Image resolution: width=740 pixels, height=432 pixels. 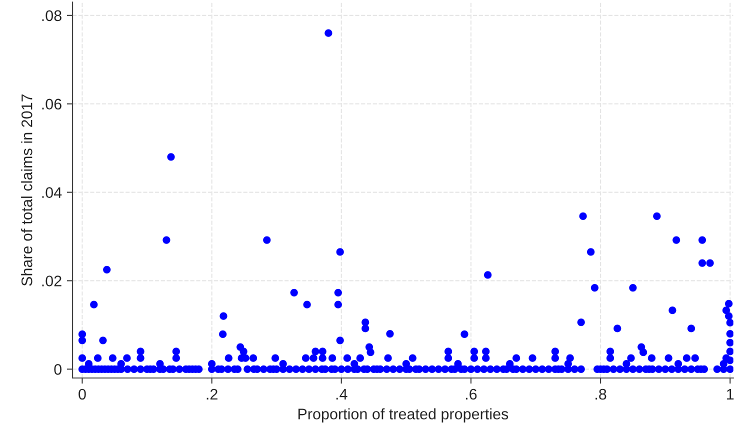 What do you see at coordinates (52, 281) in the screenshot?
I see `y-tick-label: .02` at bounding box center [52, 281].